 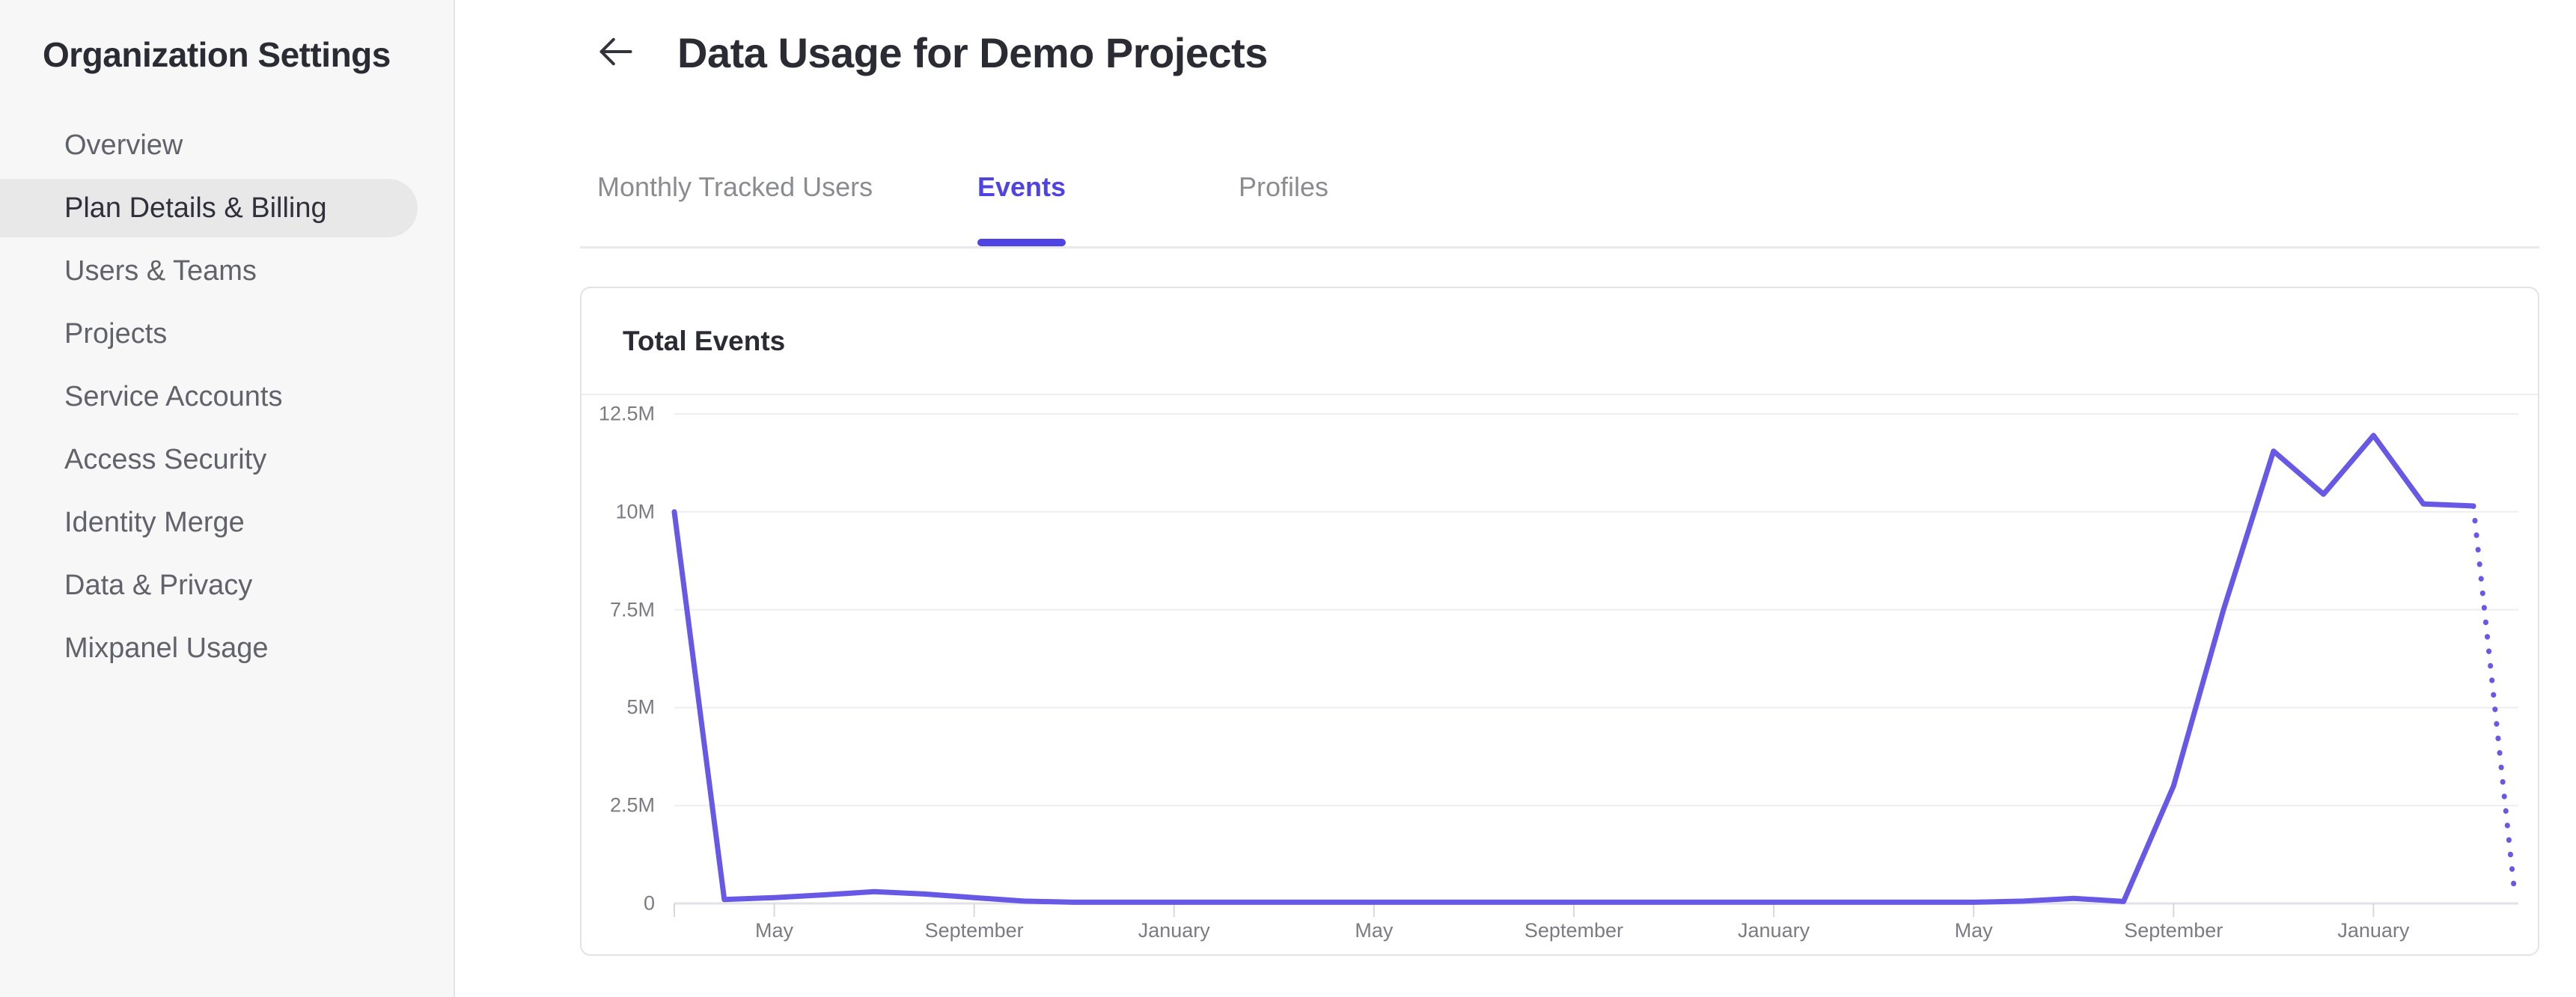 I want to click on tab-events: Events, so click(x=1022, y=208).